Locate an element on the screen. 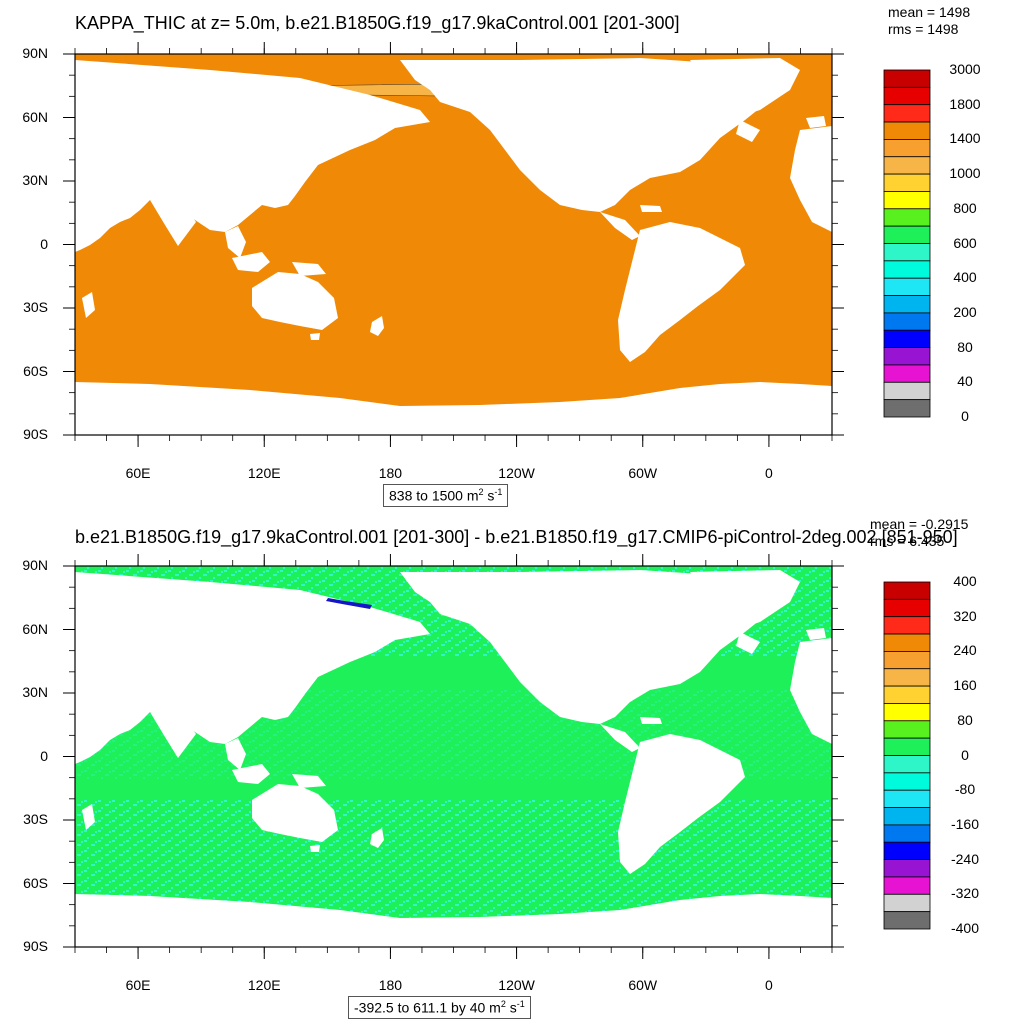 The height and width of the screenshot is (1024, 1024). bottom-lon-label: 180 is located at coordinates (390, 985).